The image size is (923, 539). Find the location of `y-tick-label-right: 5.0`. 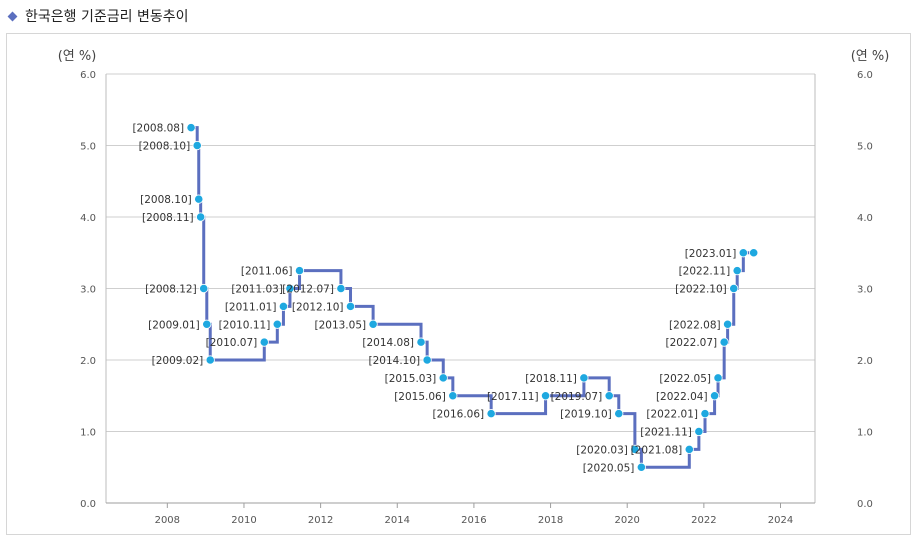

y-tick-label-right: 5.0 is located at coordinates (865, 147).